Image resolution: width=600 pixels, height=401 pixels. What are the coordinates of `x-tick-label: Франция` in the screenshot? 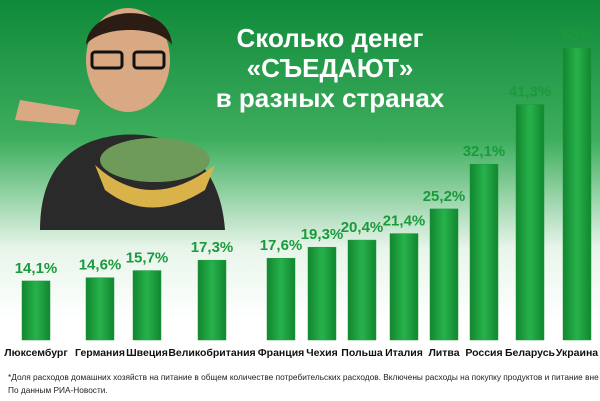 It's located at (281, 353).